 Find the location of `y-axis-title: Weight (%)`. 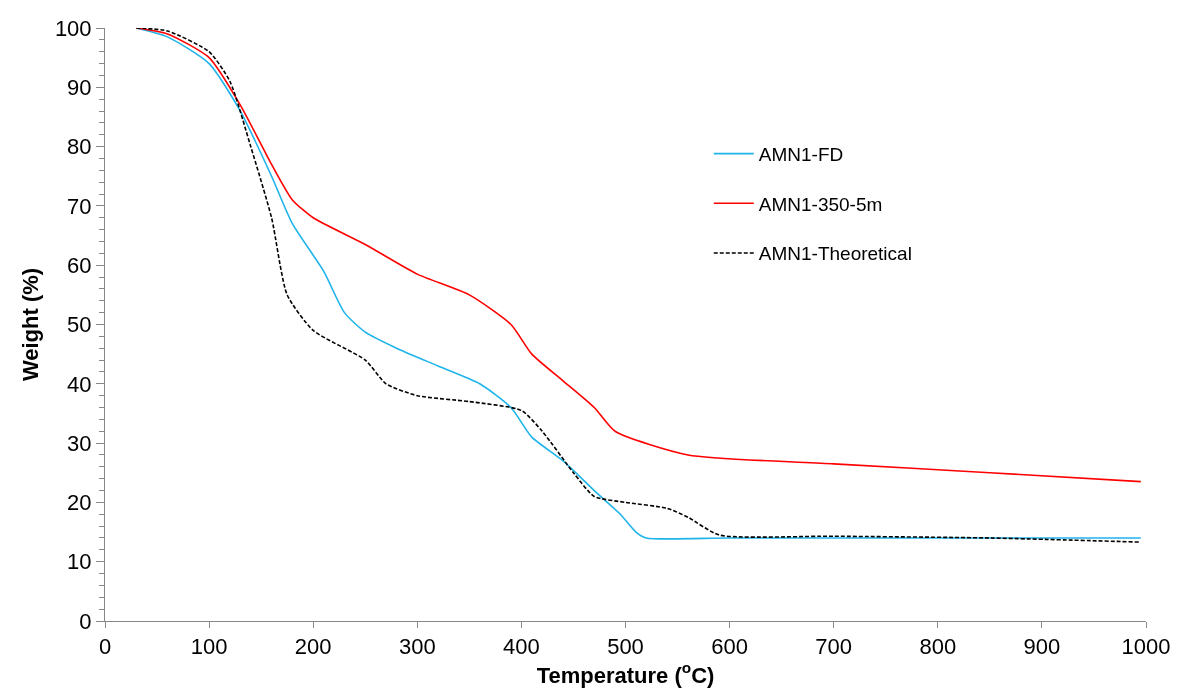

y-axis-title: Weight (%) is located at coordinates (30, 324).